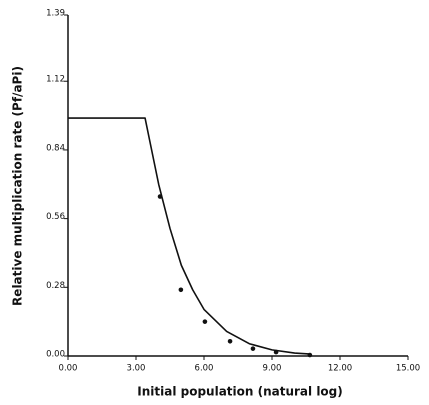  Describe the element at coordinates (240, 392) in the screenshot. I see `x-axis-title: Initial population (natural log)` at that location.